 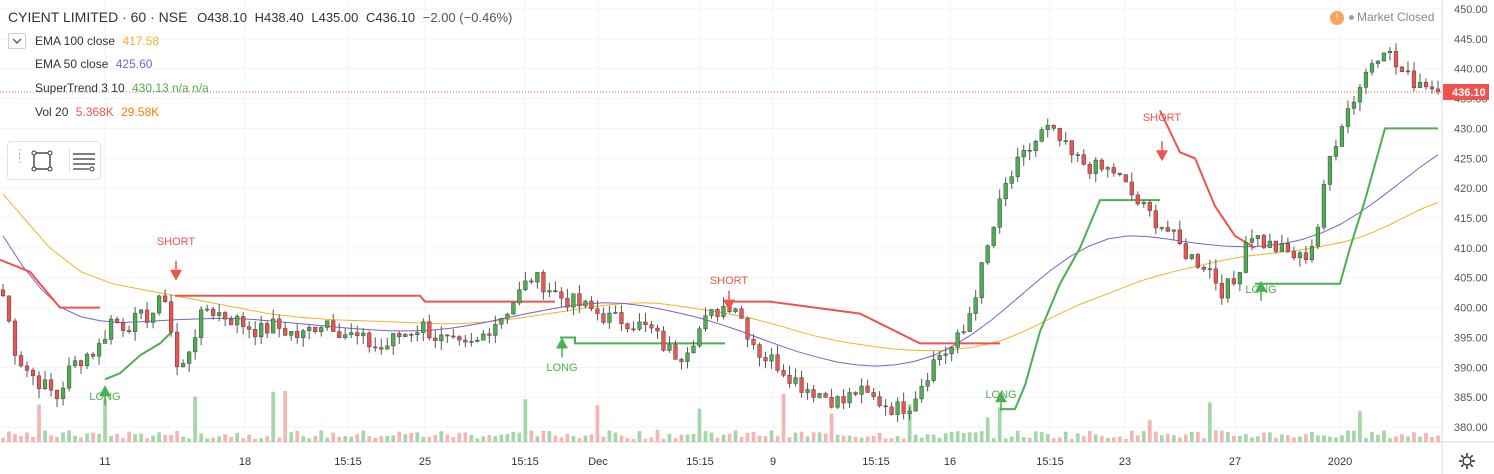 I want to click on alert-icon: !, so click(x=1337, y=17).